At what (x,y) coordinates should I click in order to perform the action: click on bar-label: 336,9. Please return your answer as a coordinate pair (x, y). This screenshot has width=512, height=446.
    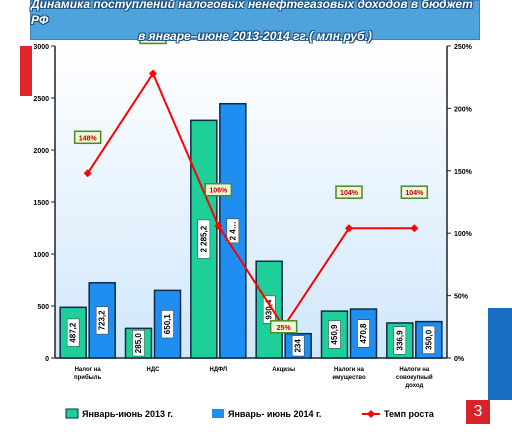
    Looking at the image, I should click on (399, 340).